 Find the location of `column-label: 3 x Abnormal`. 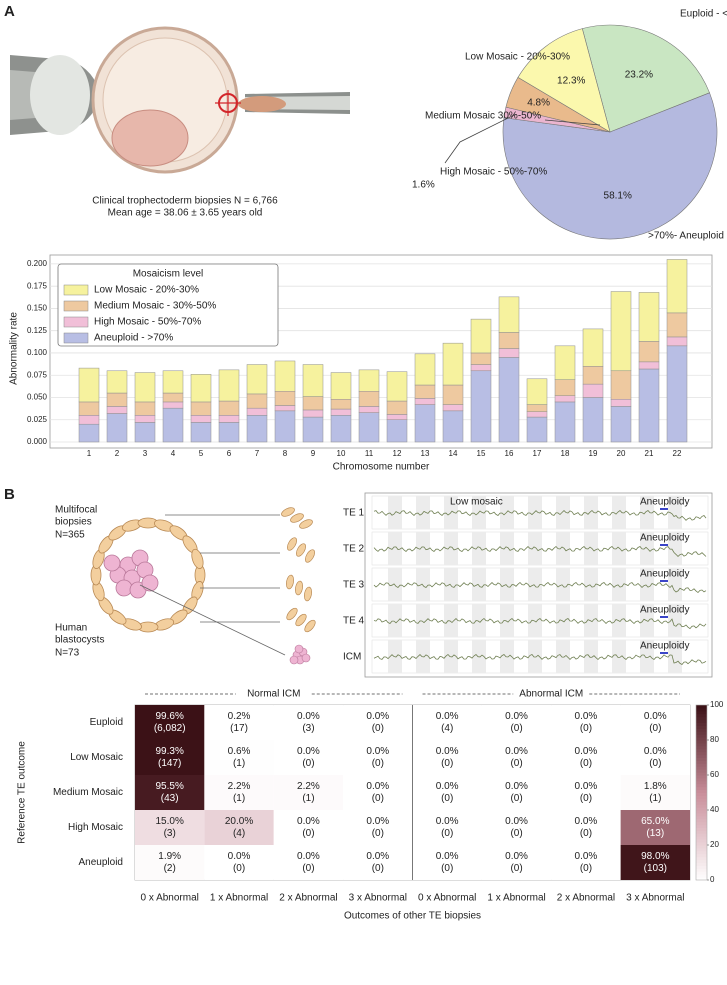

column-label: 3 x Abnormal is located at coordinates (378, 898).